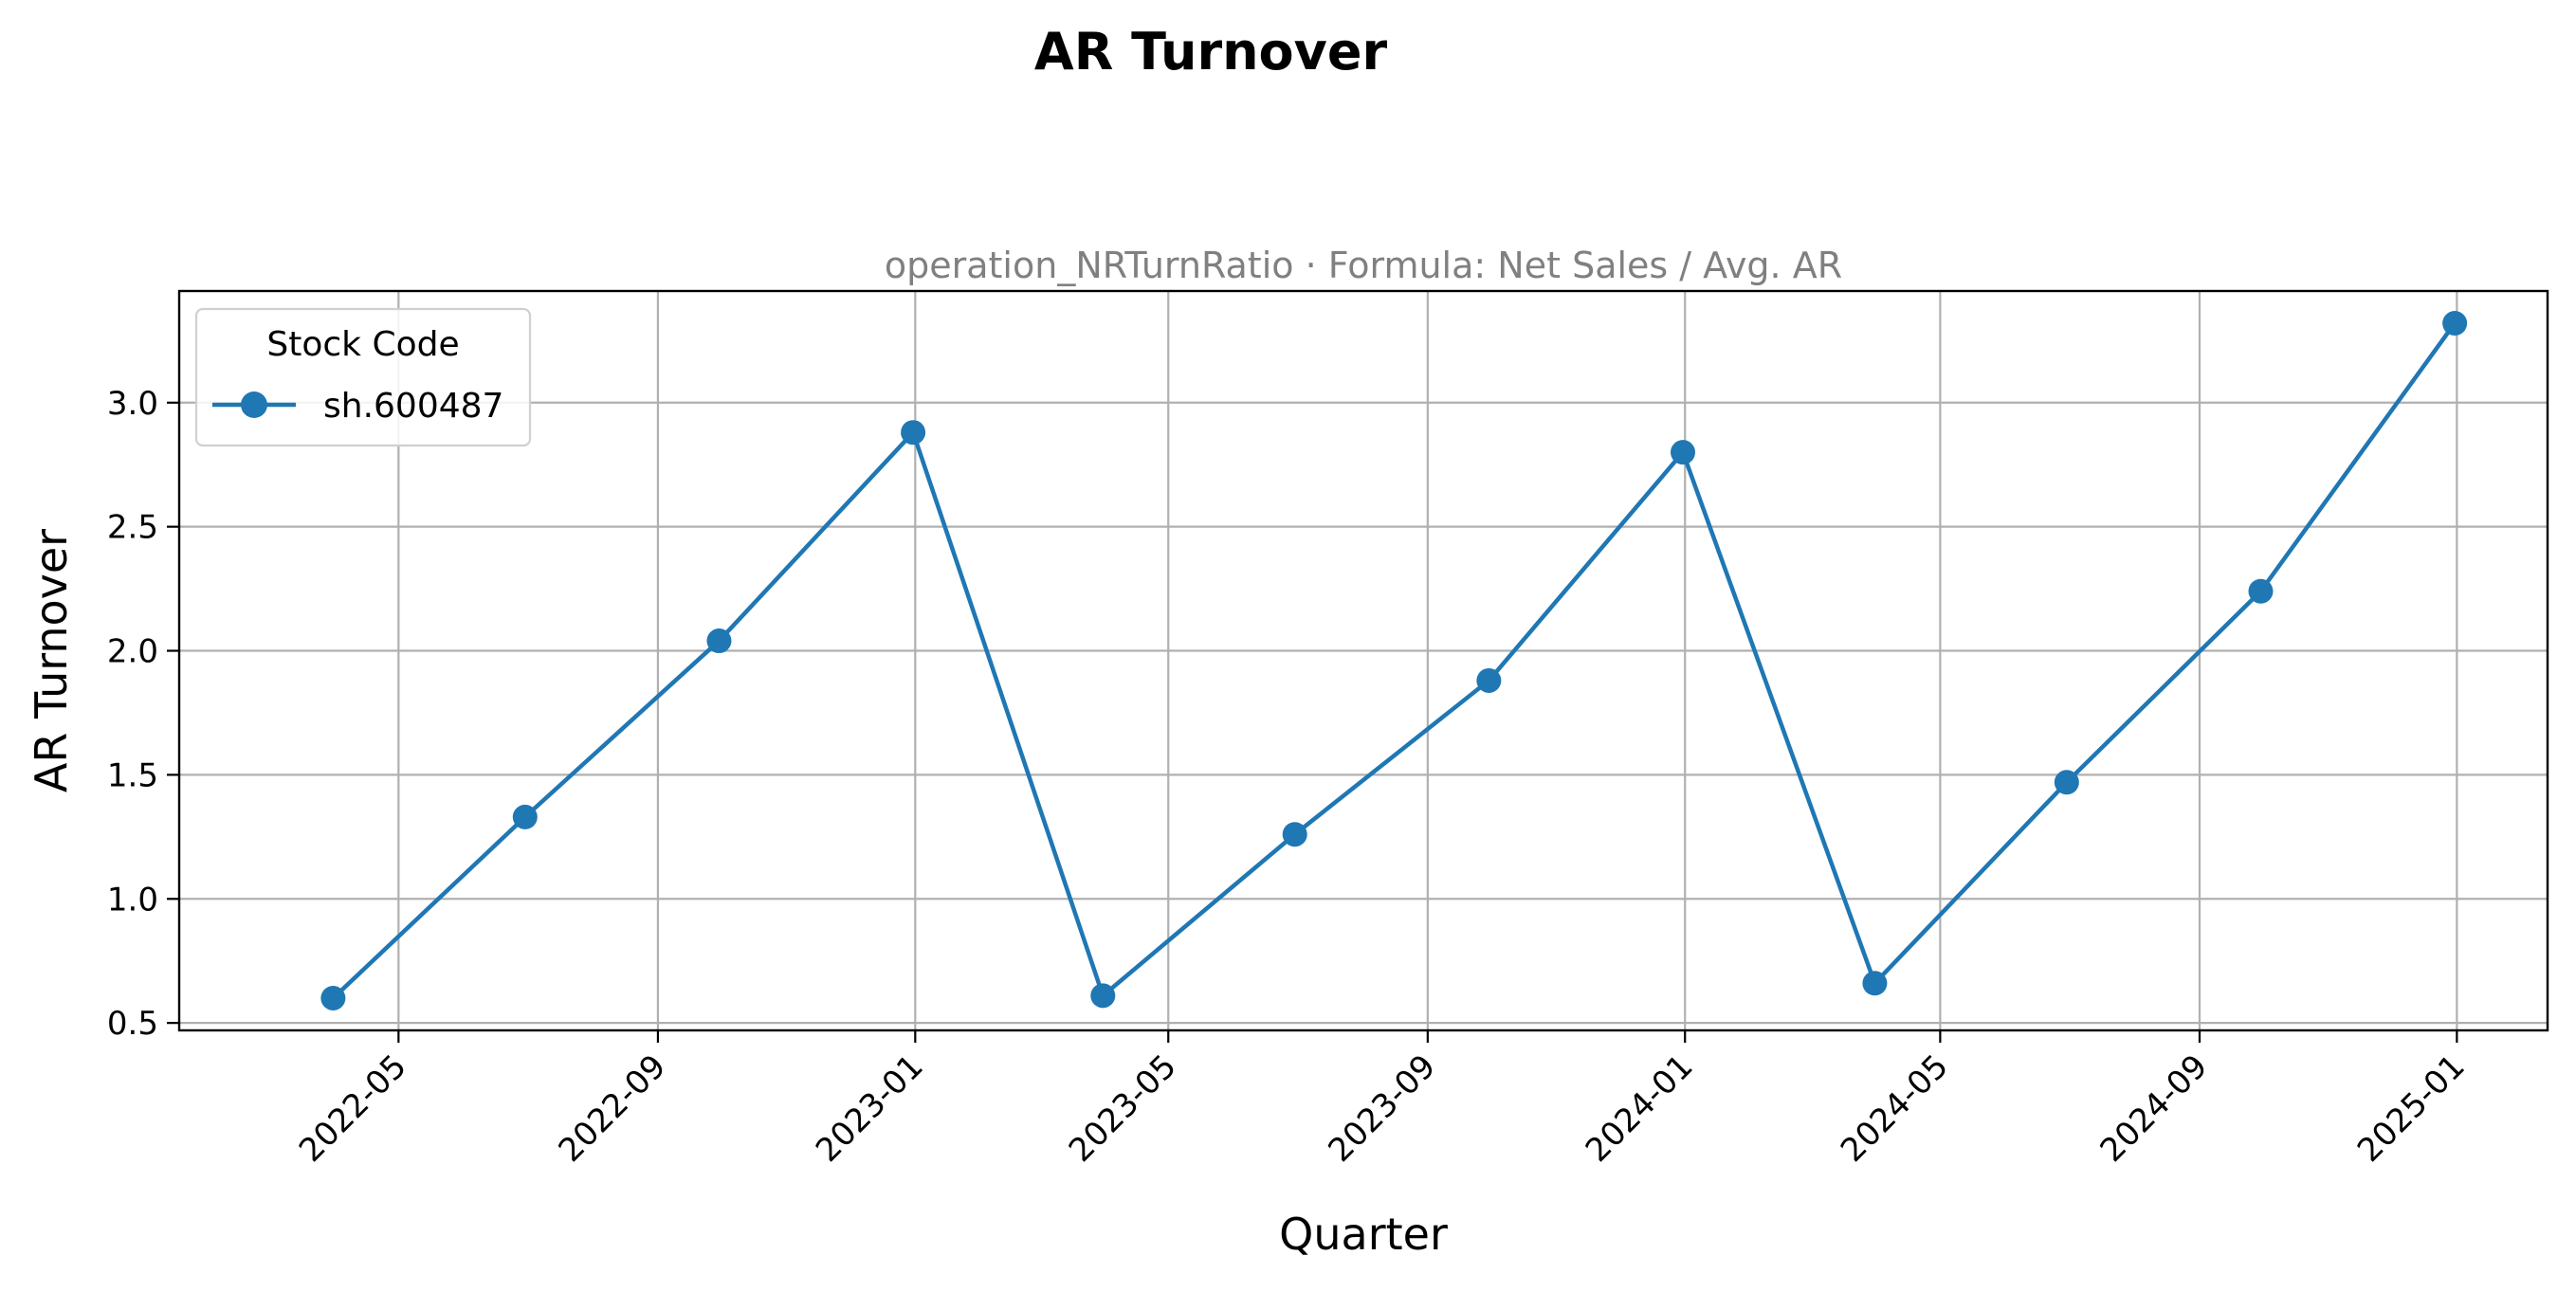  What do you see at coordinates (1363, 1234) in the screenshot?
I see `x-axis-title: Quarter` at bounding box center [1363, 1234].